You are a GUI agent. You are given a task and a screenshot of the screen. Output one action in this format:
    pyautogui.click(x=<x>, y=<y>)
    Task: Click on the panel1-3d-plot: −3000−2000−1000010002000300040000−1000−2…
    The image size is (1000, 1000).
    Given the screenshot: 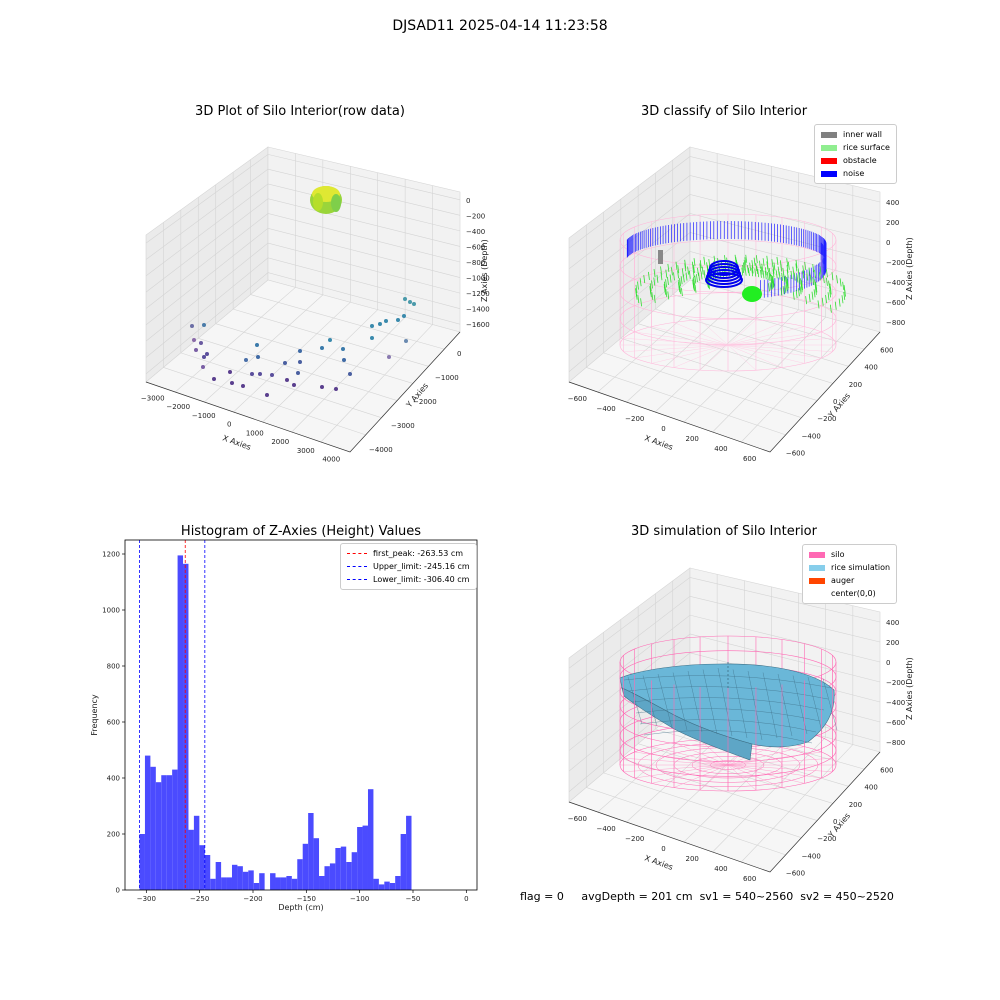 What is the action you would take?
    pyautogui.click(x=315, y=305)
    